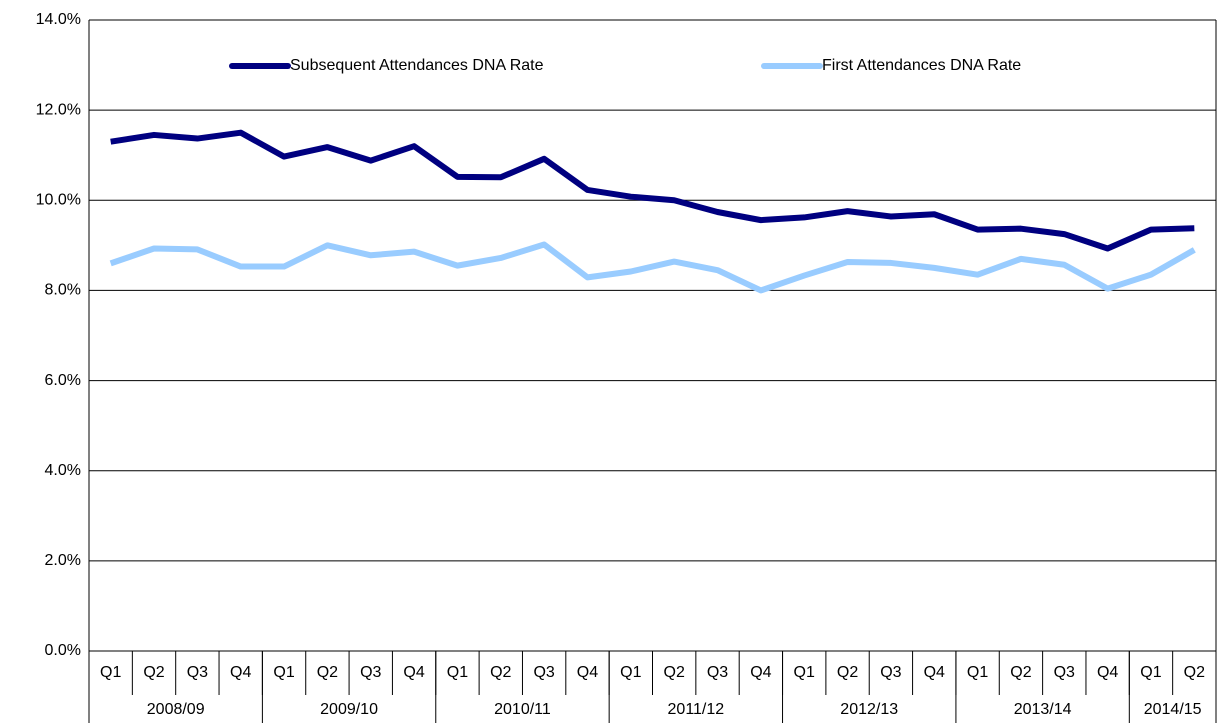 The height and width of the screenshot is (724, 1224). I want to click on y-tick-label: 2.0%, so click(63, 560).